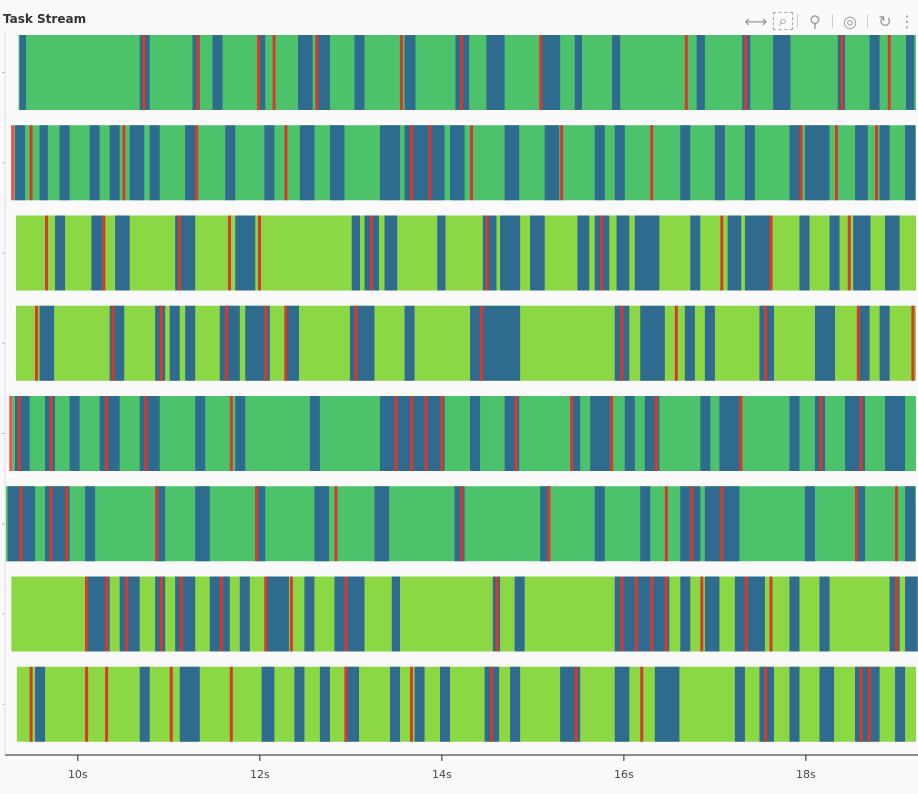  Describe the element at coordinates (885, 21) in the screenshot. I see `reset-tool: ↻` at that location.